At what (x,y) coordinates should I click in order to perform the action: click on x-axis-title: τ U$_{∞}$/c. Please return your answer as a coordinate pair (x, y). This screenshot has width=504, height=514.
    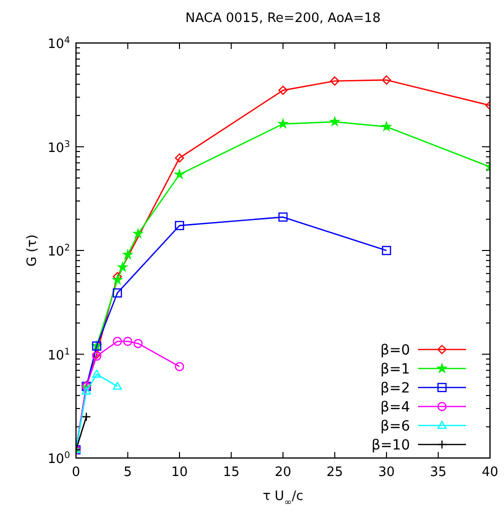
    Looking at the image, I should click on (283, 498).